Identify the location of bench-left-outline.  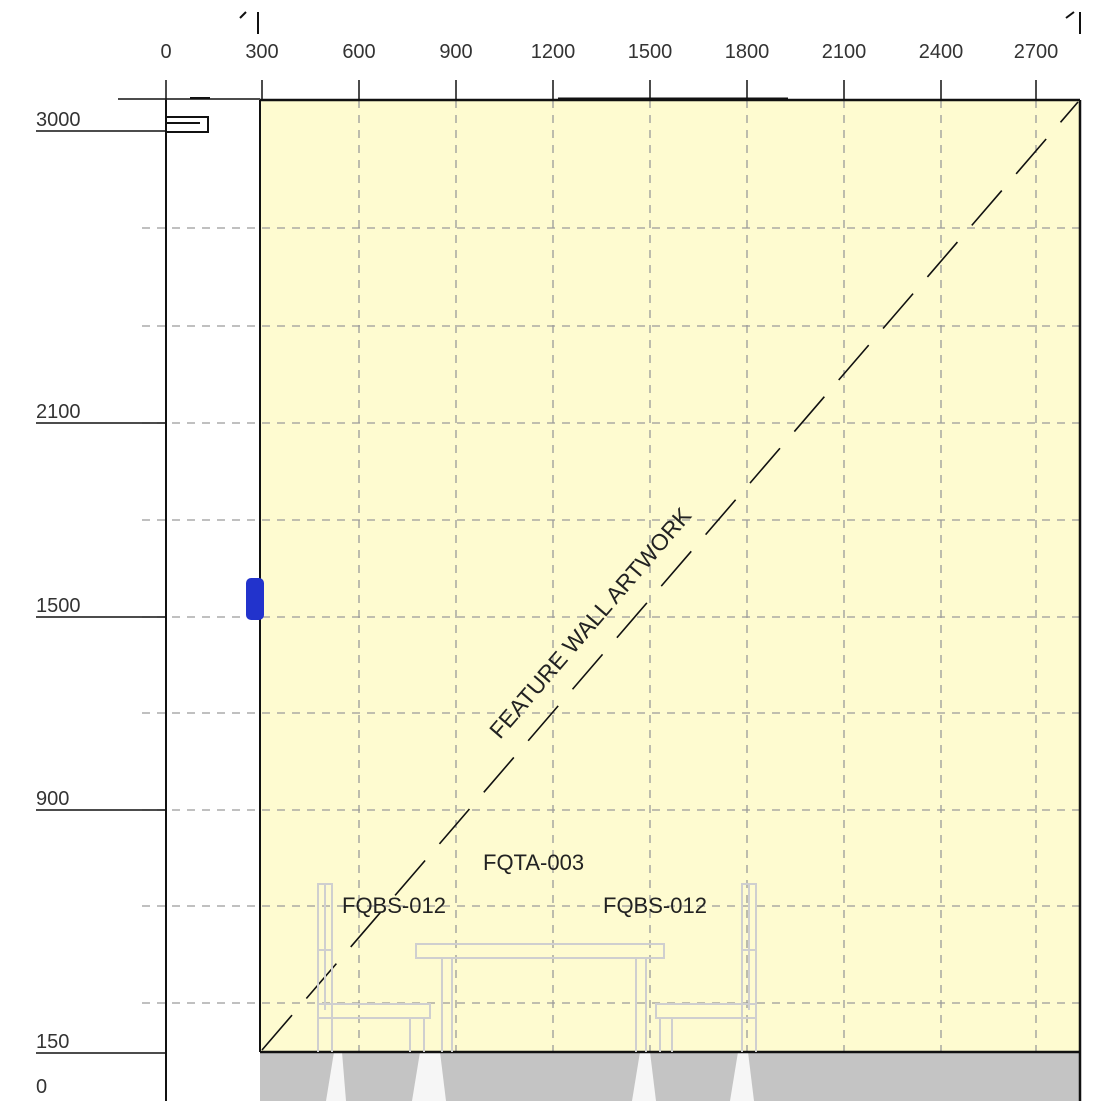
(374, 967).